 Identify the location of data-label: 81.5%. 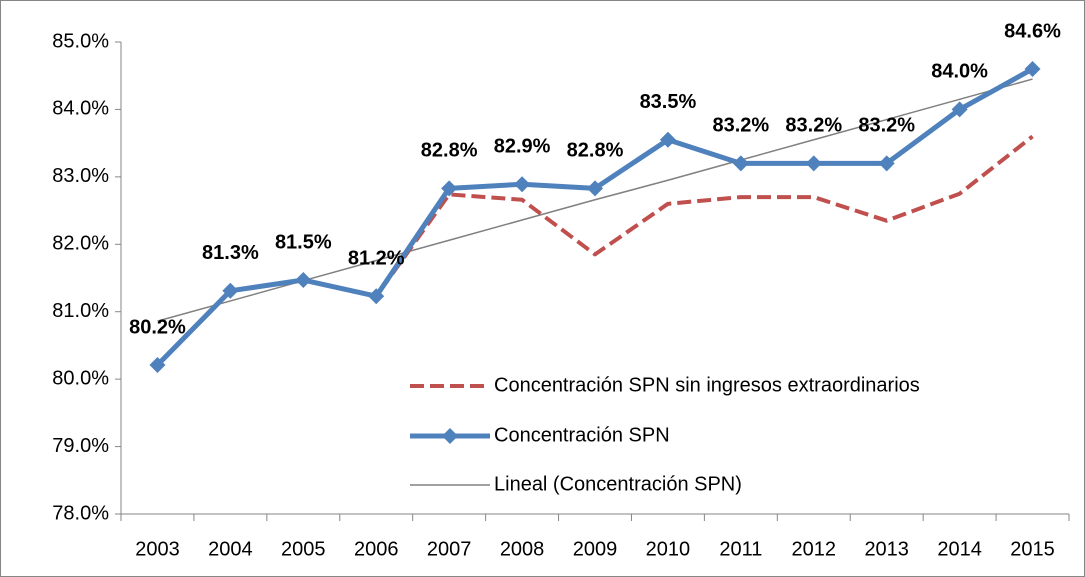
(303, 242).